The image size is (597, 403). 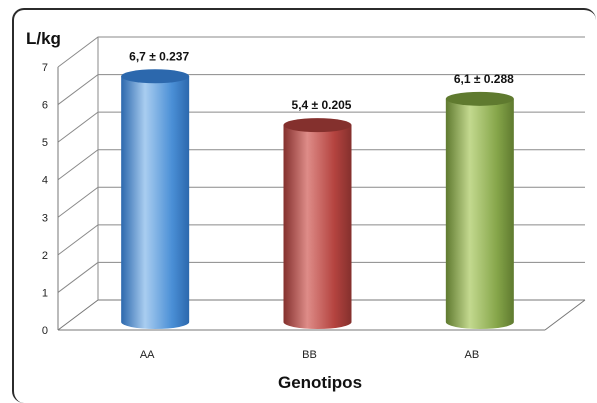 What do you see at coordinates (45, 68) in the screenshot?
I see `y-tick-label: 7` at bounding box center [45, 68].